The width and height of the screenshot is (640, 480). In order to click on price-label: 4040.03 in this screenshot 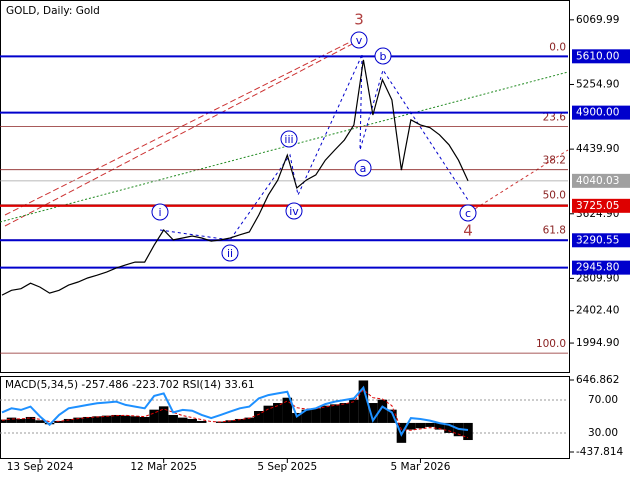, I will do `click(597, 181)`.